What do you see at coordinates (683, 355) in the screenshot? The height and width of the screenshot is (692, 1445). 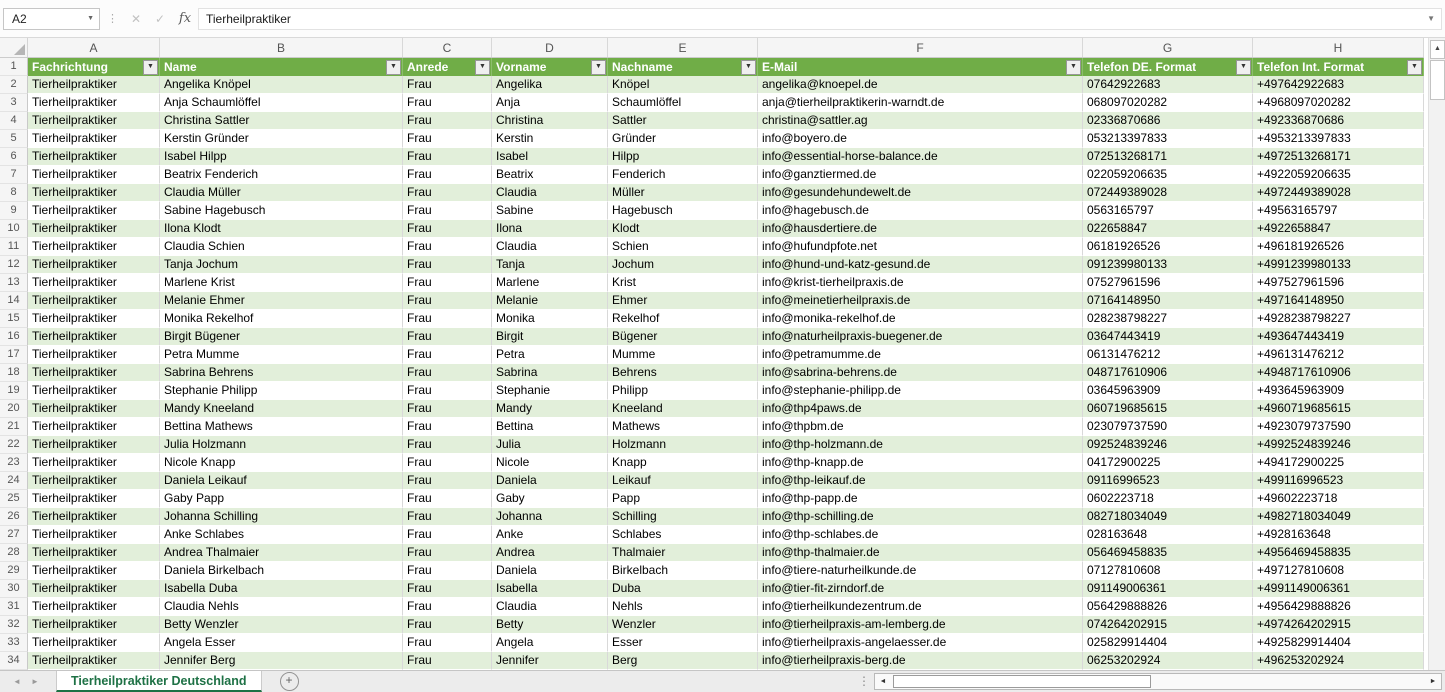 I see `cell: Mumme` at bounding box center [683, 355].